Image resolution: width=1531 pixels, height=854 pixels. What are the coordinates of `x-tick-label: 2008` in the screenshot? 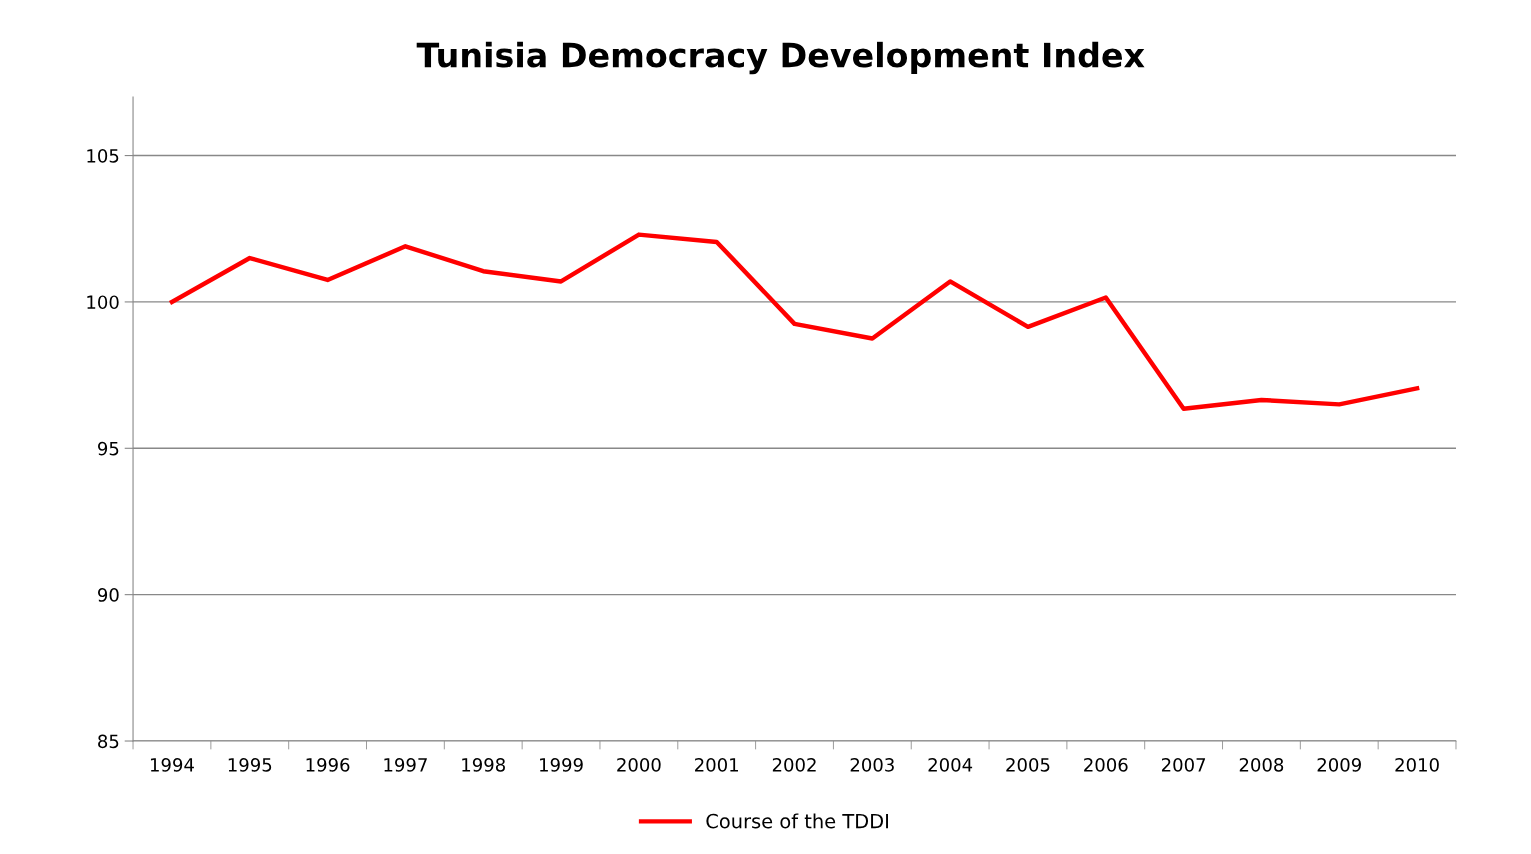 It's located at (1261, 765).